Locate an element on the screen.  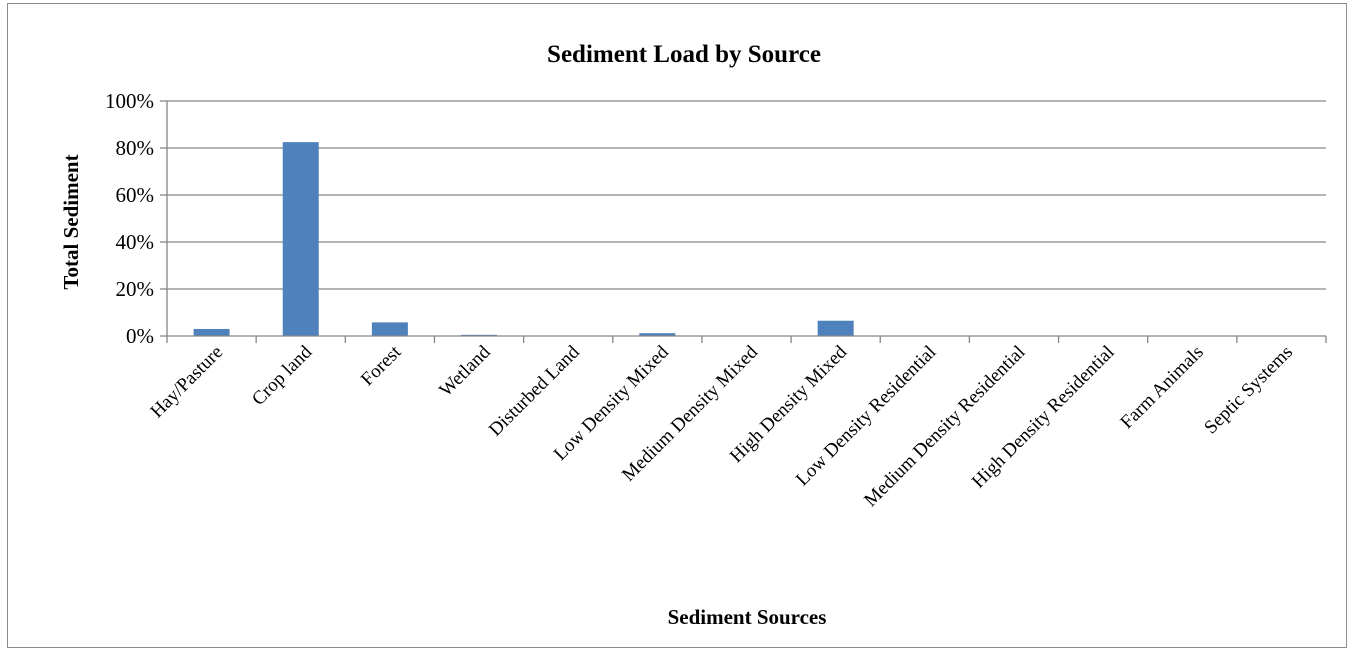
y-tick-label: 60% is located at coordinates (135, 195).